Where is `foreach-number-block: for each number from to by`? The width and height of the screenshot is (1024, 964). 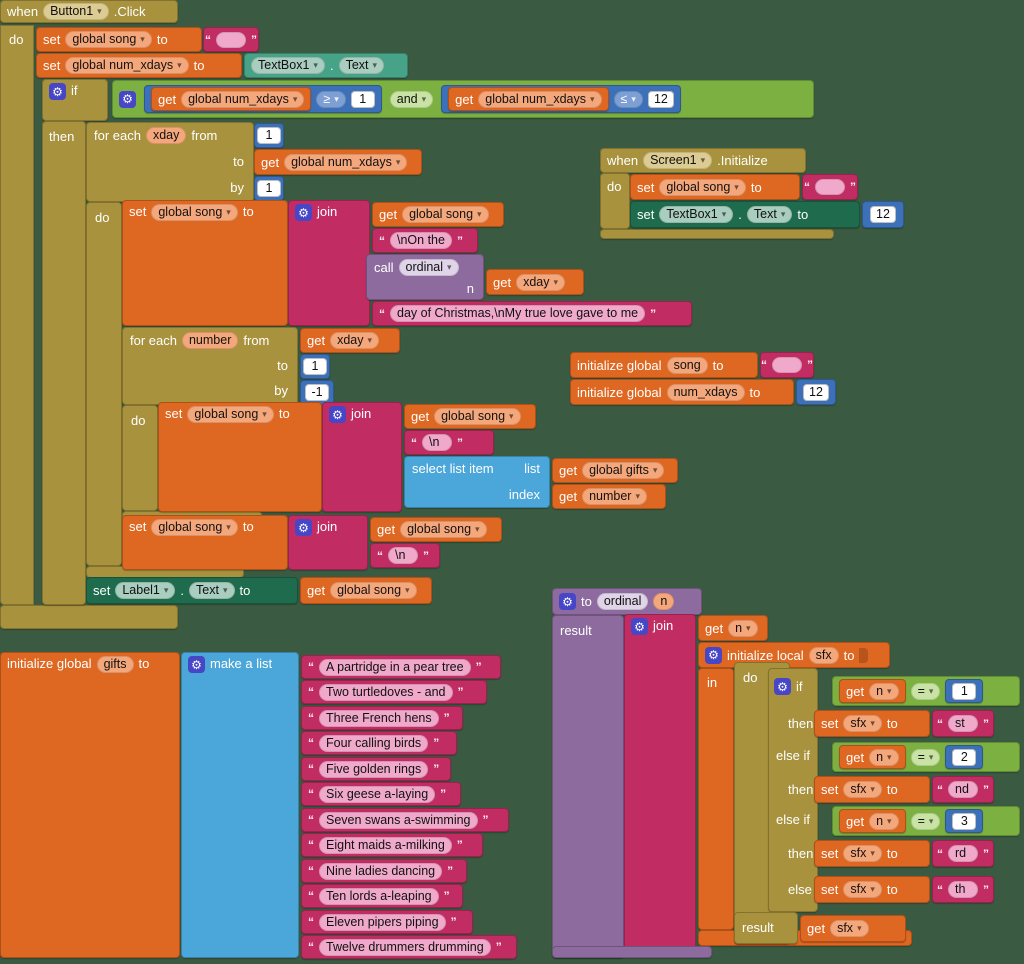
foreach-number-block: for each number from to by is located at coordinates (210, 366).